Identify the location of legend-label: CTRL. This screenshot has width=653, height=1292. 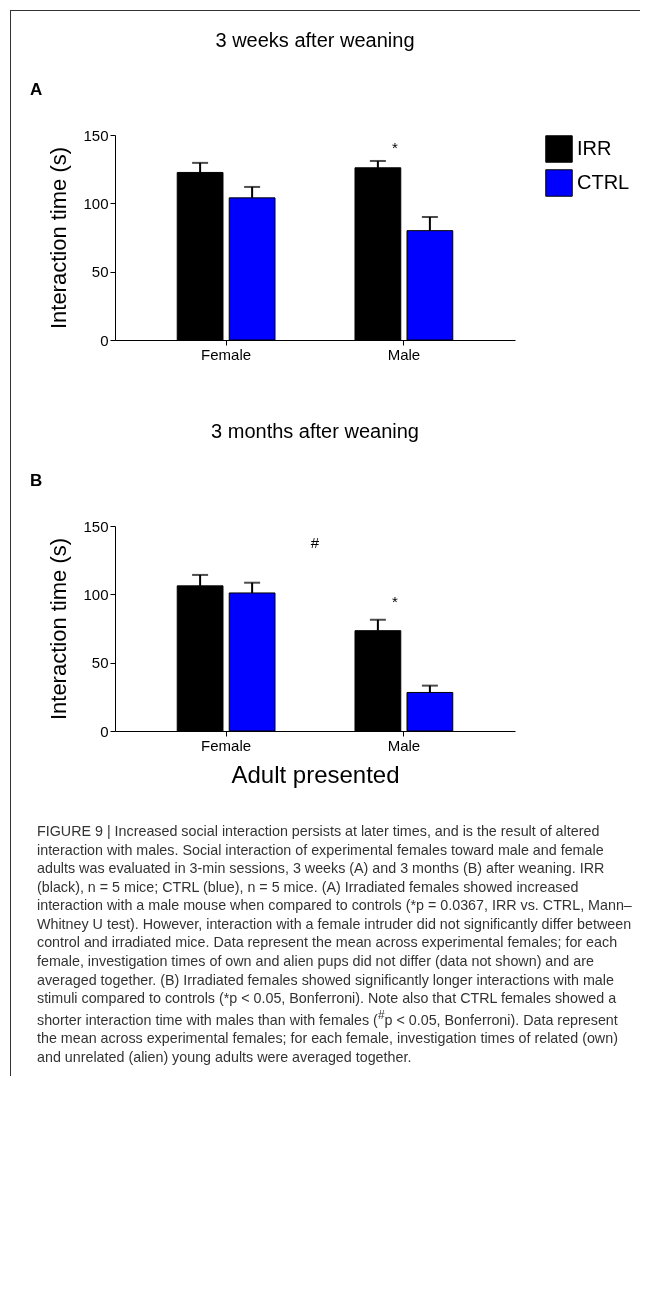
(603, 182).